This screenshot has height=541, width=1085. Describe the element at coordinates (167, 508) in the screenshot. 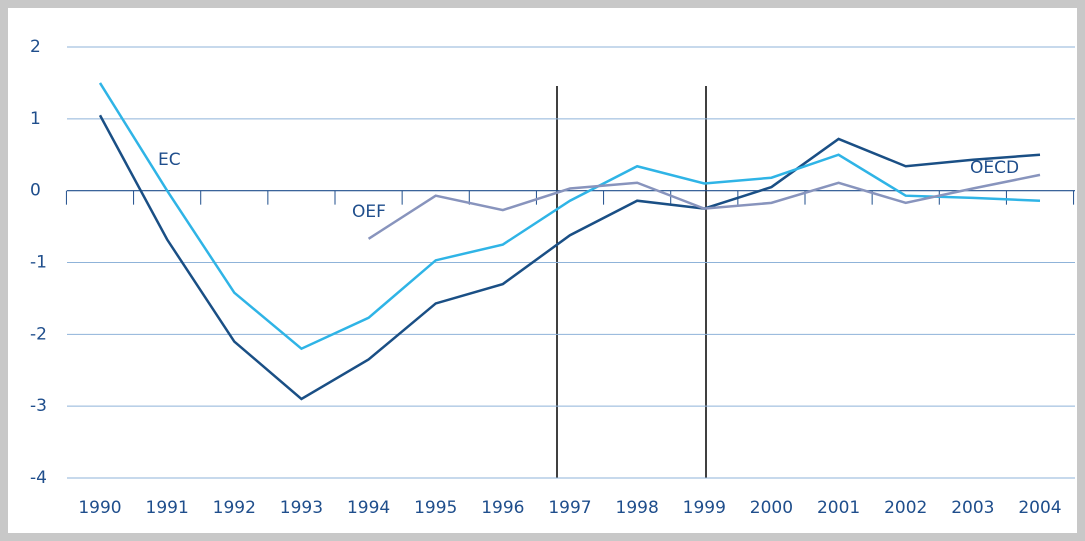

I see `x-tick-label: 1991` at that location.